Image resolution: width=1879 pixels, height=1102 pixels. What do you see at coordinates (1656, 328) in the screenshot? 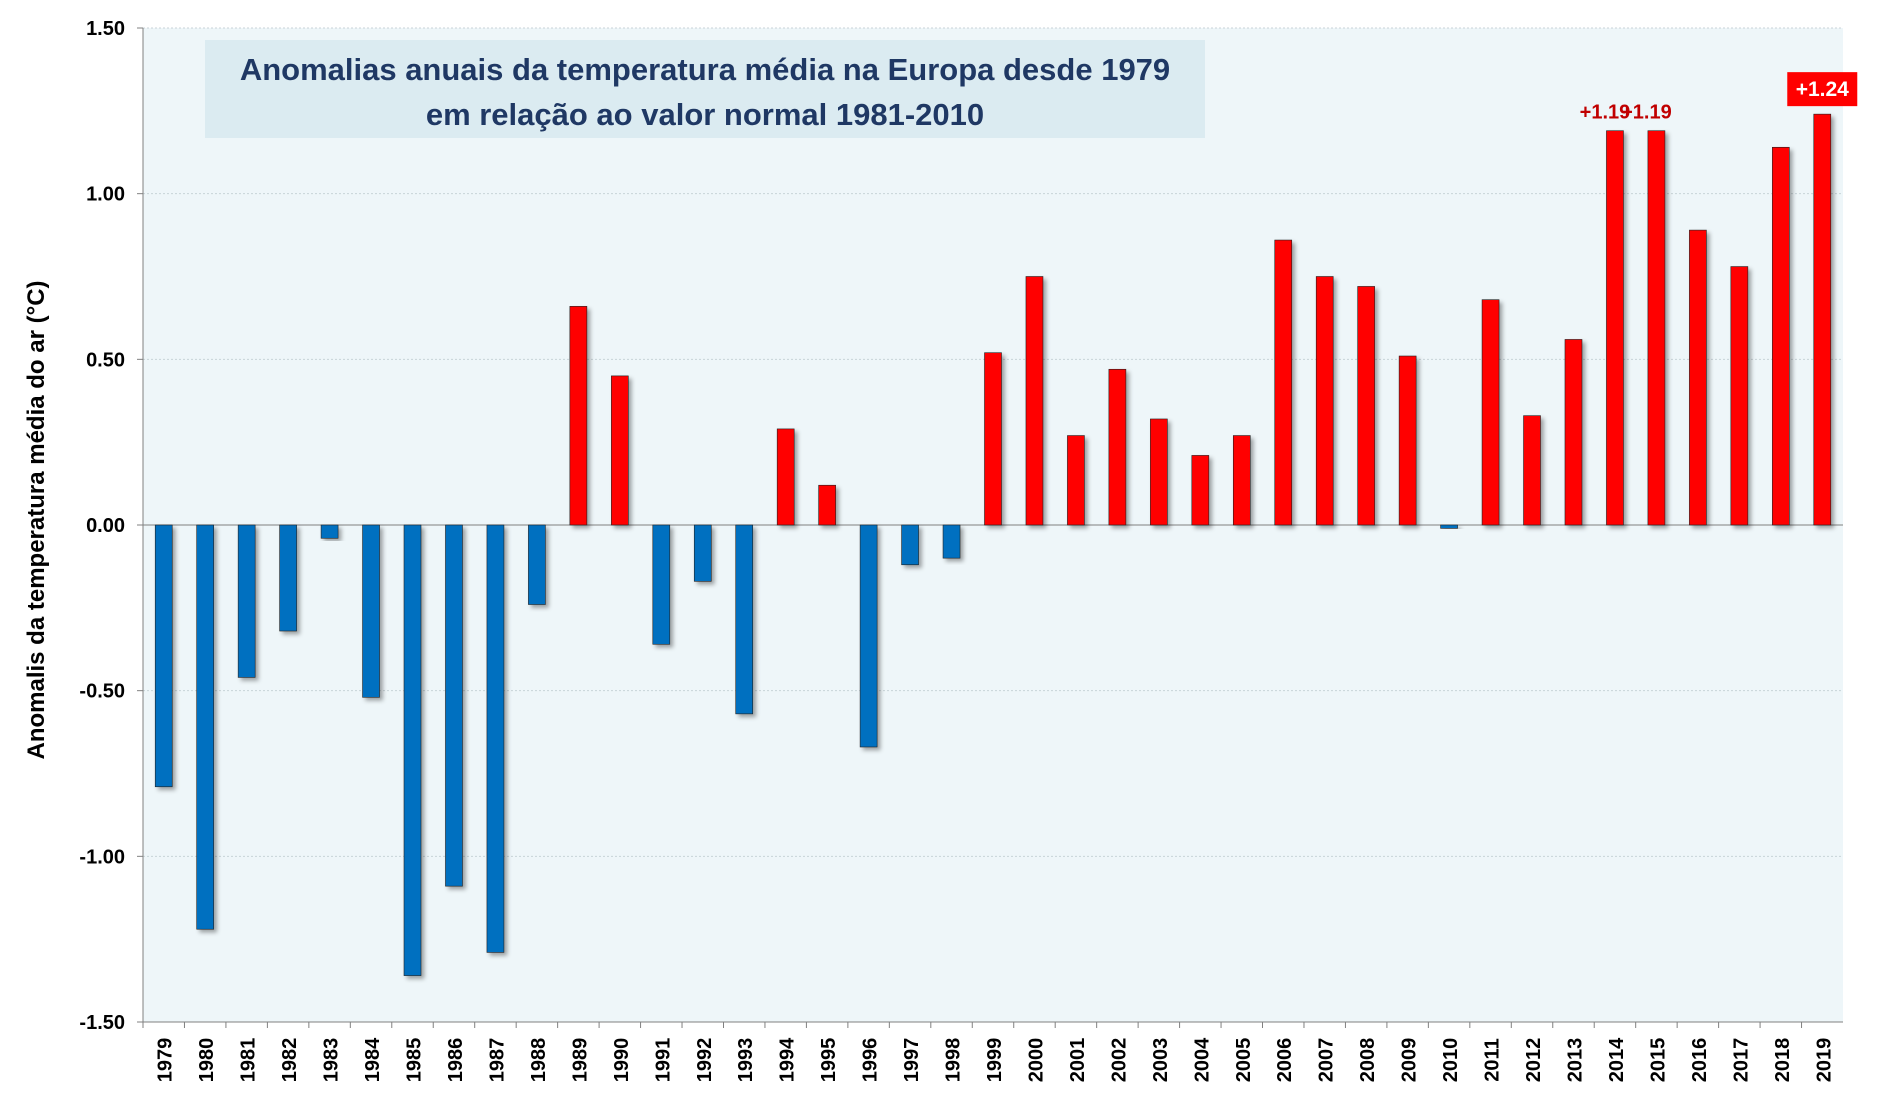
I see `bar-2015` at bounding box center [1656, 328].